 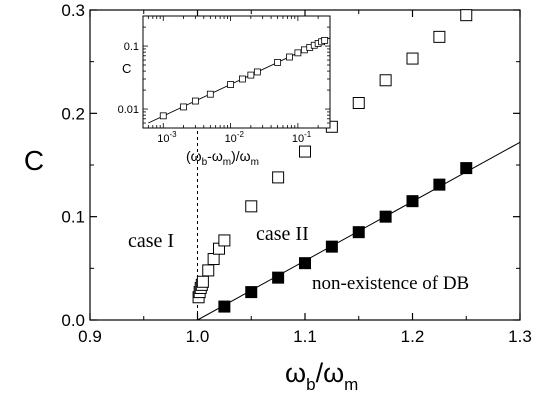 What do you see at coordinates (520, 336) in the screenshot?
I see `x-tick-label: 1.3` at bounding box center [520, 336].